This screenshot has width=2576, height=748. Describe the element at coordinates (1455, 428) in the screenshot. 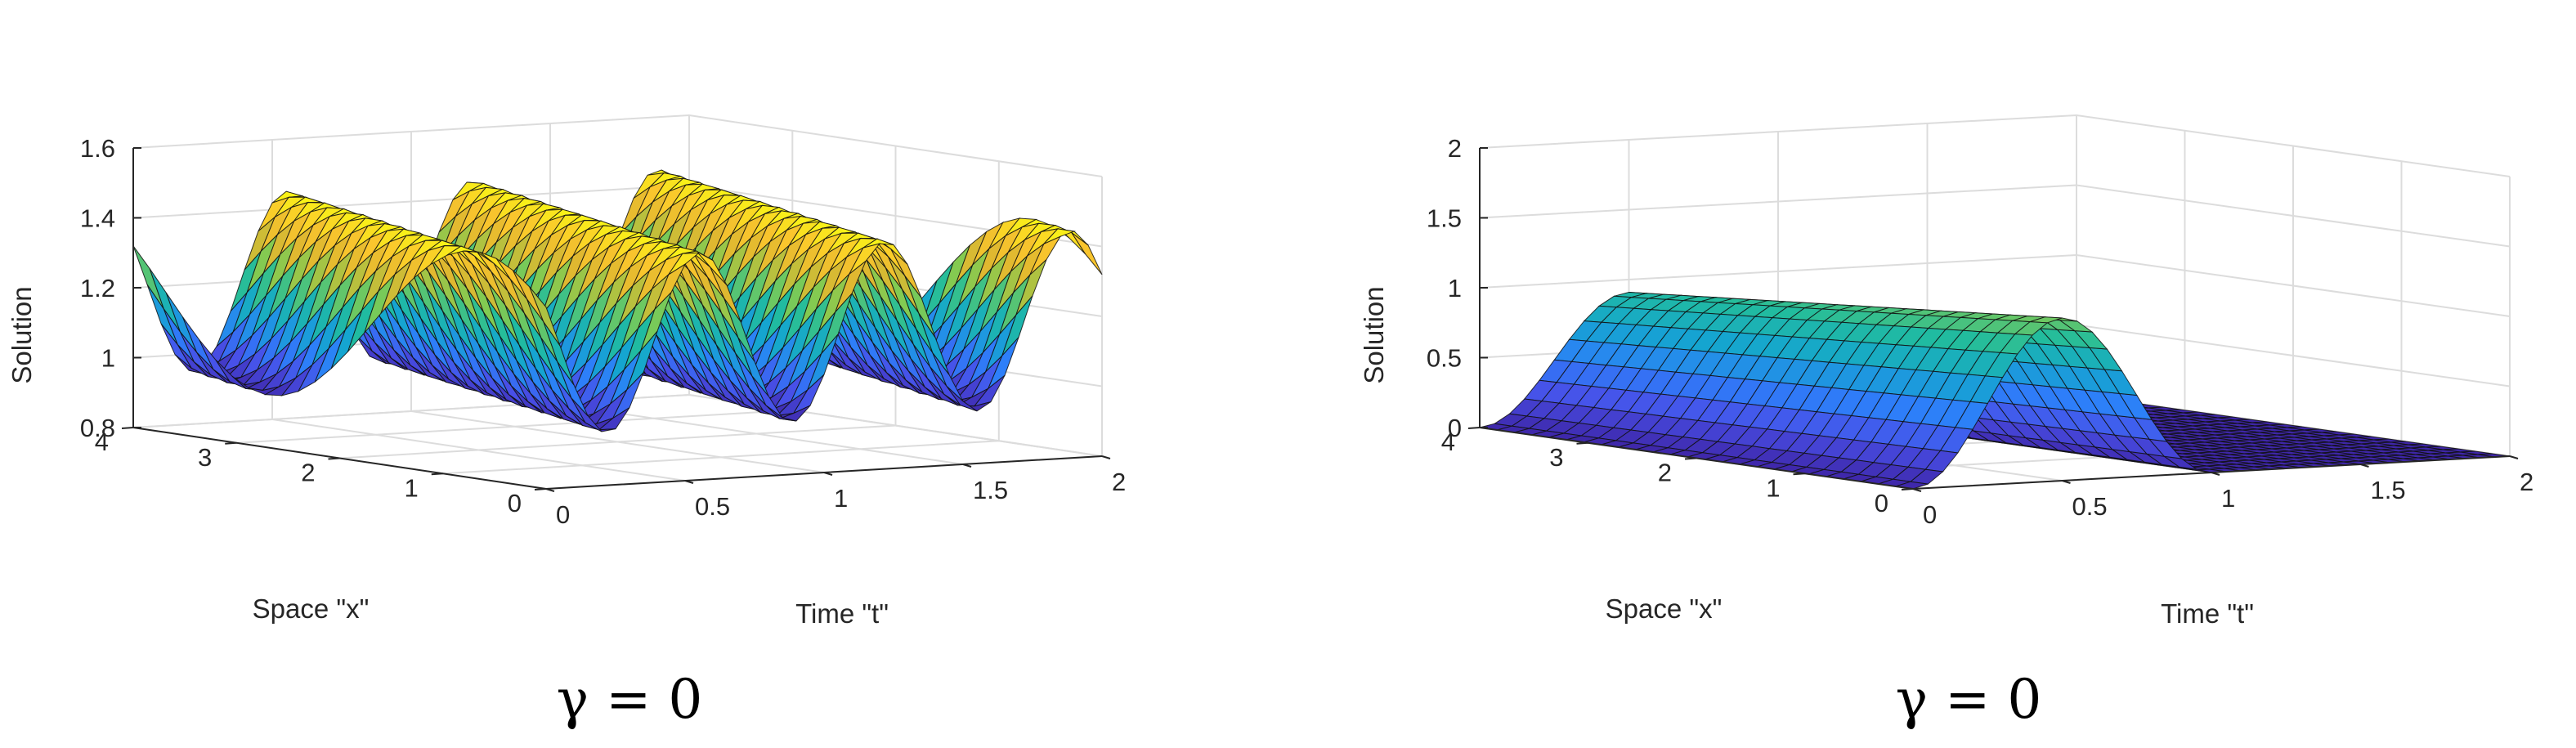

I see `z-tick-label: 0` at that location.